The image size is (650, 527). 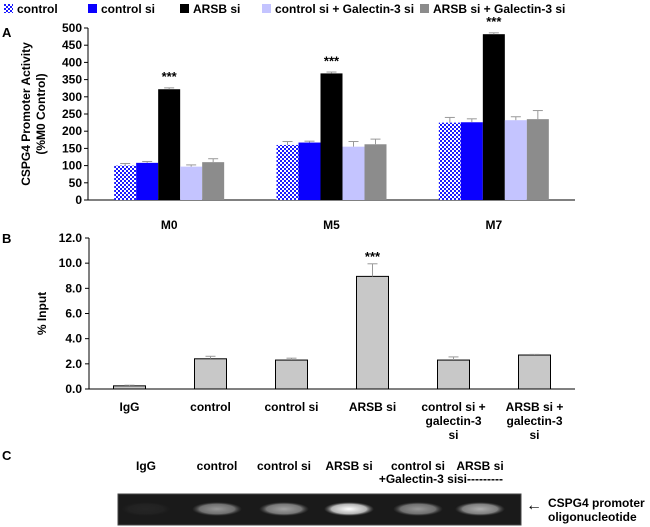 What do you see at coordinates (37, 9) in the screenshot?
I see `legend-label-control: control` at bounding box center [37, 9].